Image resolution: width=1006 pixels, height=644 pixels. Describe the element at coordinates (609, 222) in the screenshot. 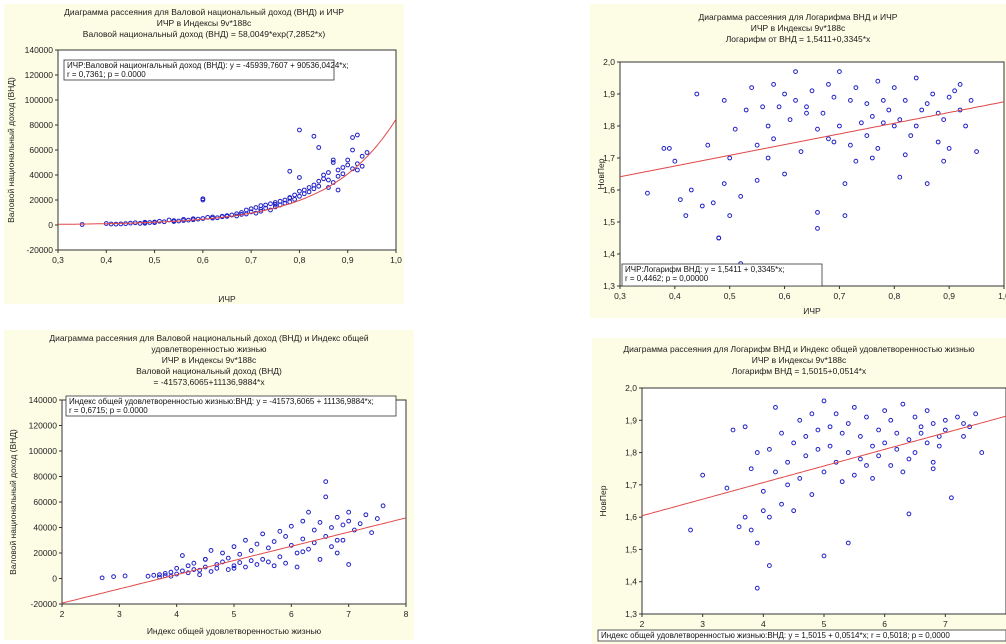

I see `y-tick-label: 1,5` at that location.